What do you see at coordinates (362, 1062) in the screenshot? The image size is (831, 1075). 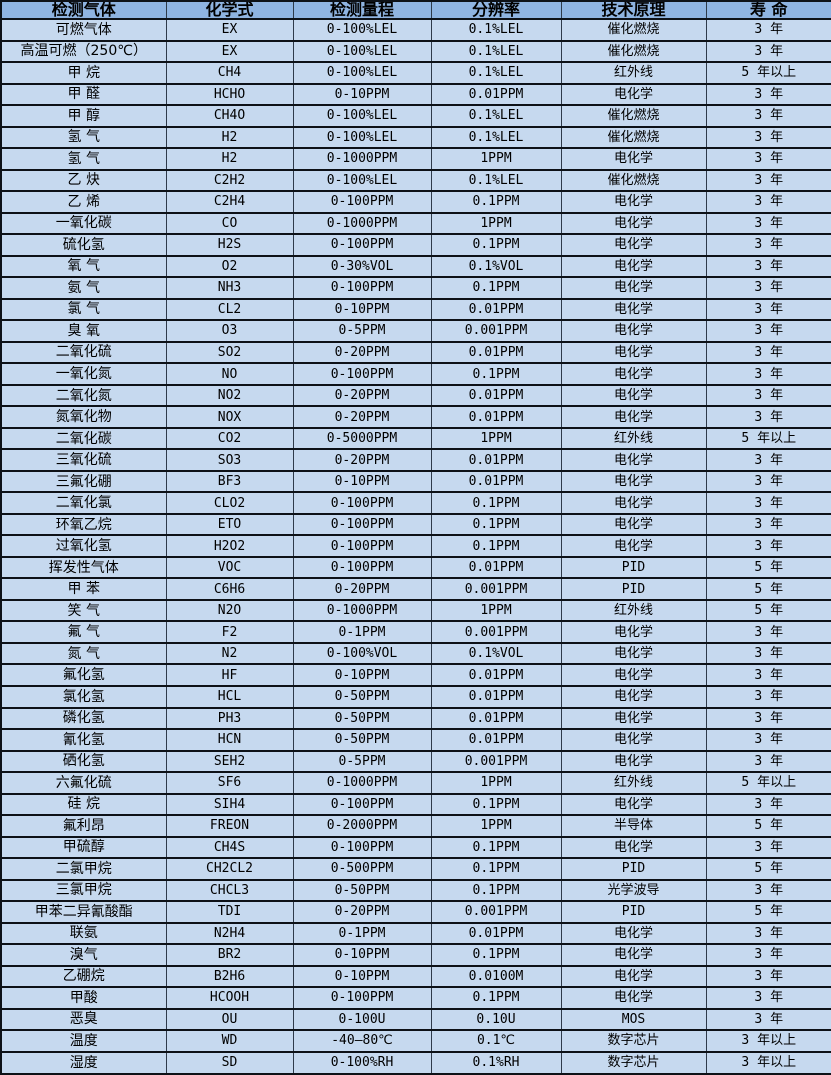 I see `cell-range: 0-100%RH` at bounding box center [362, 1062].